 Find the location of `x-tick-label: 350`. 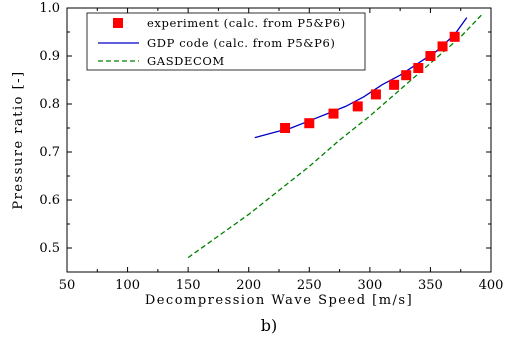

x-tick-label: 350 is located at coordinates (430, 285).